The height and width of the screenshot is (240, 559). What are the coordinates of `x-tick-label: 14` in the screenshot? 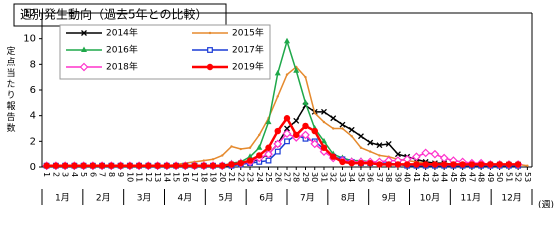 It's located at (166, 177).